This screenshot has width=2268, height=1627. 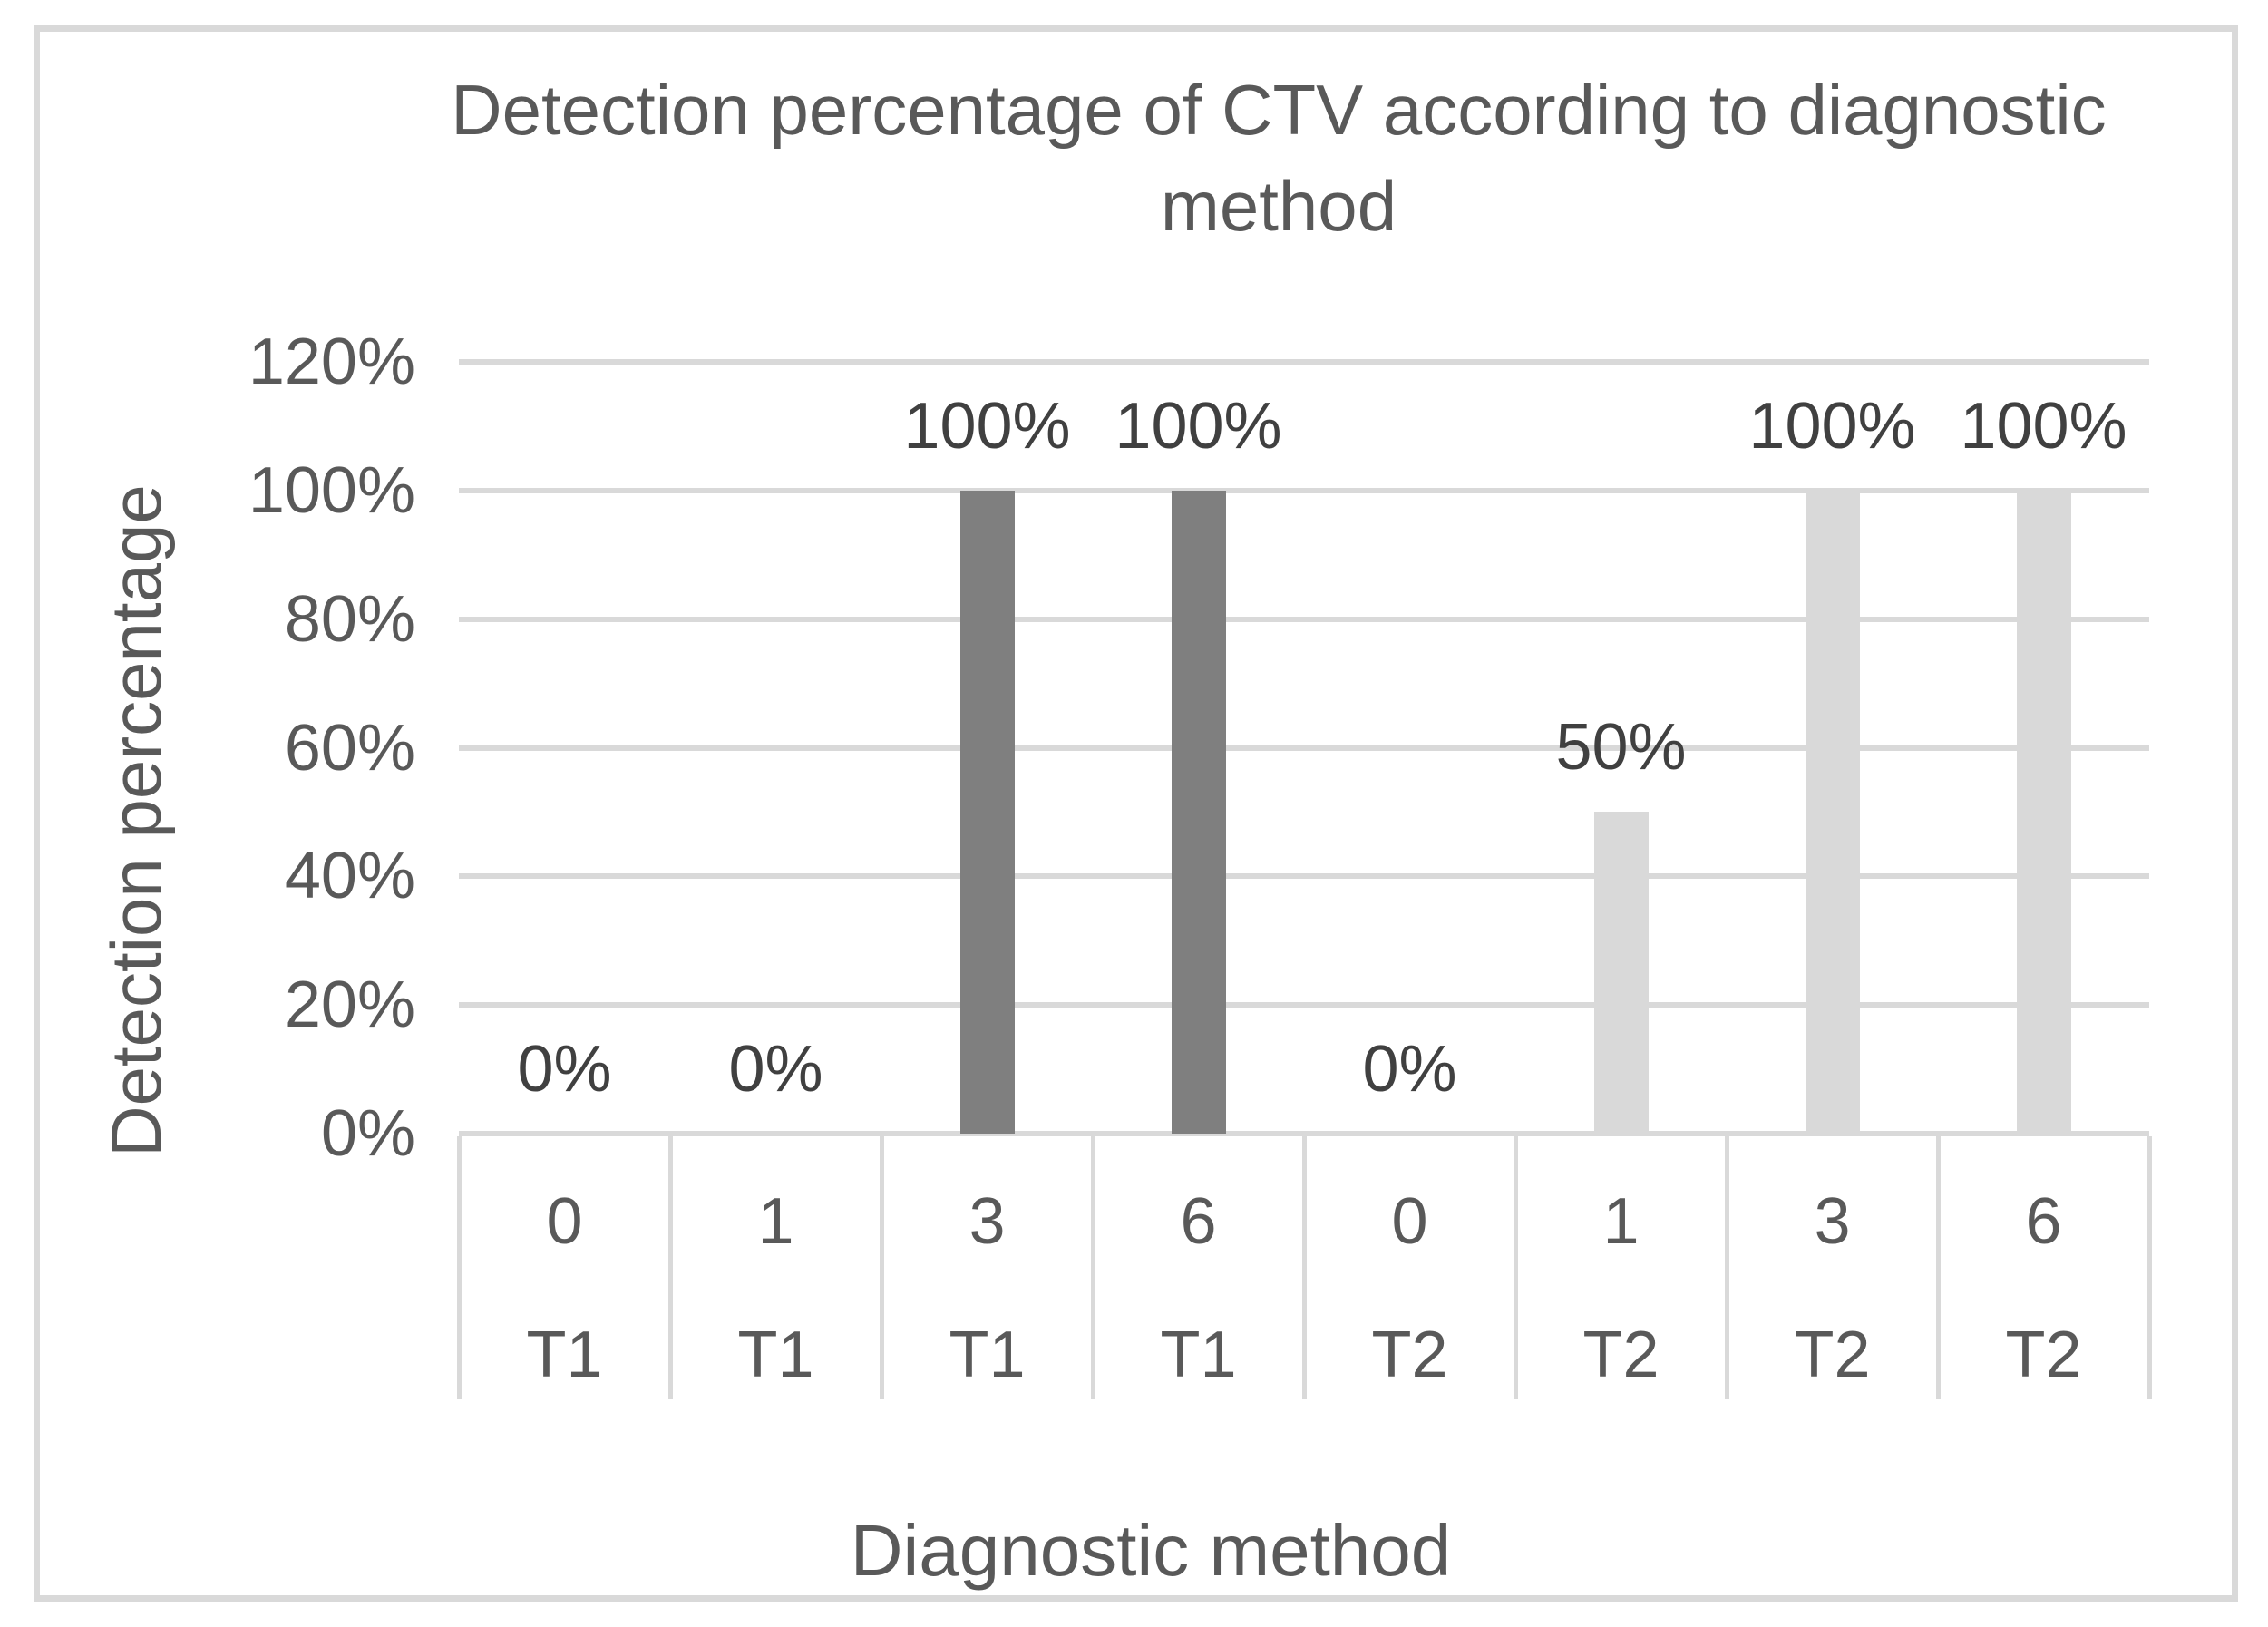 I want to click on x-axis-title: Diagnostic method, so click(x=1151, y=1551).